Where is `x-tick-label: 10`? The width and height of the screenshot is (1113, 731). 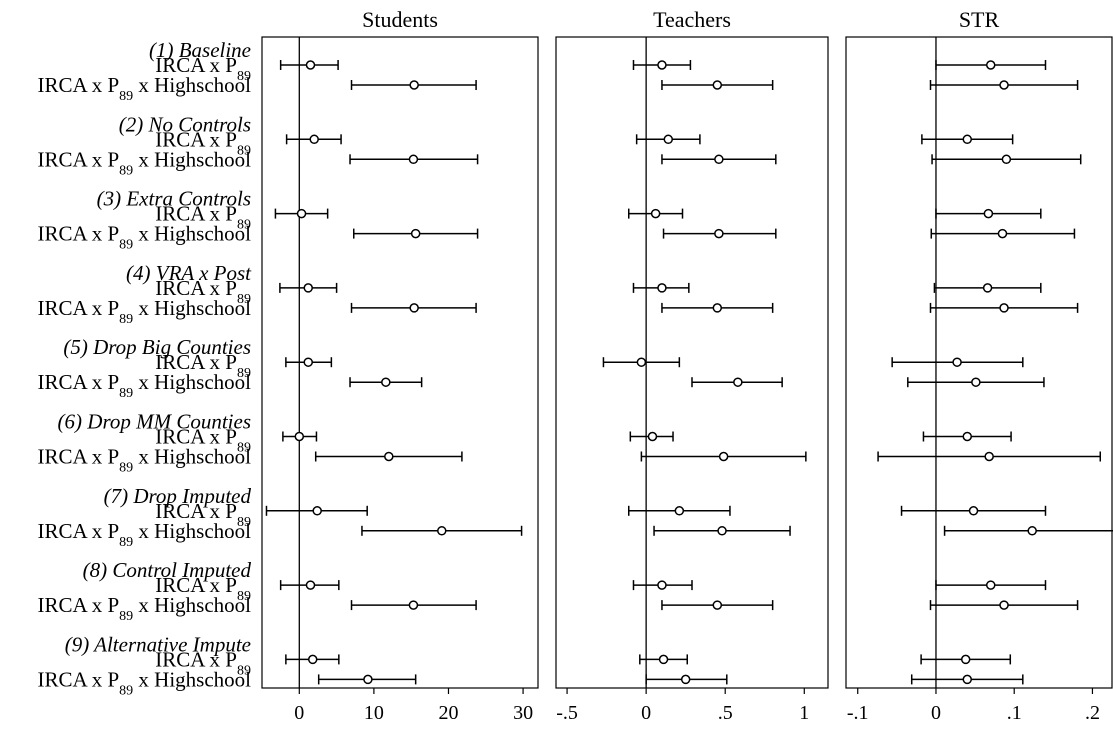 x-tick-label: 10 is located at coordinates (374, 713).